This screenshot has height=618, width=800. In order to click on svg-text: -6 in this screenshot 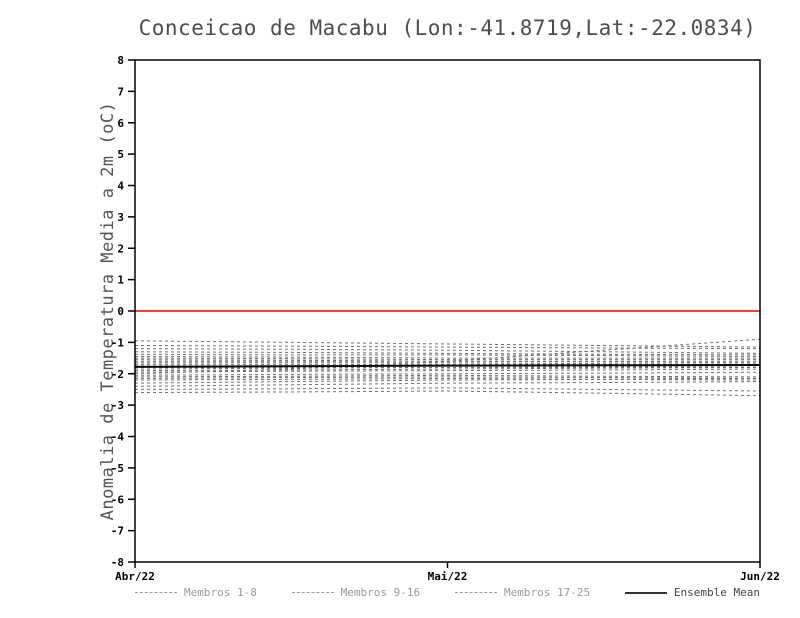, I will do `click(118, 499)`.